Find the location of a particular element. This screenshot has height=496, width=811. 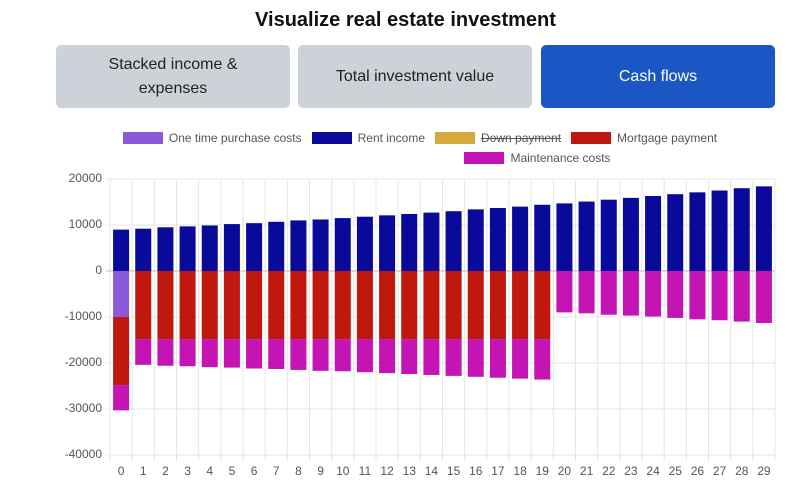

x-tick-label: 4 is located at coordinates (209, 471).